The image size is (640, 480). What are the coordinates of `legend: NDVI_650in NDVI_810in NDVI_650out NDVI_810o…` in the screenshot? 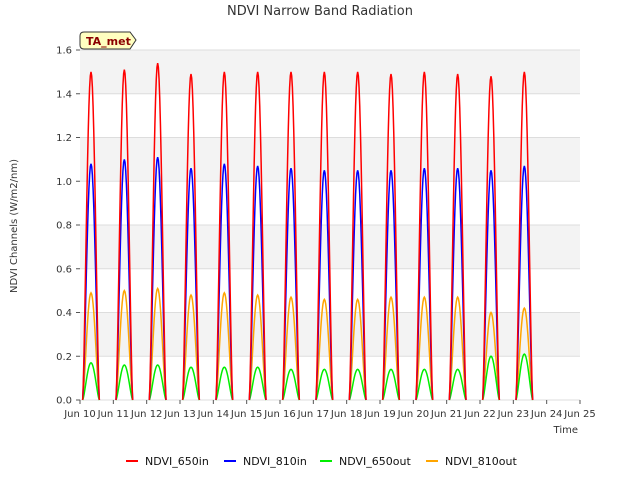 It's located at (321, 461).